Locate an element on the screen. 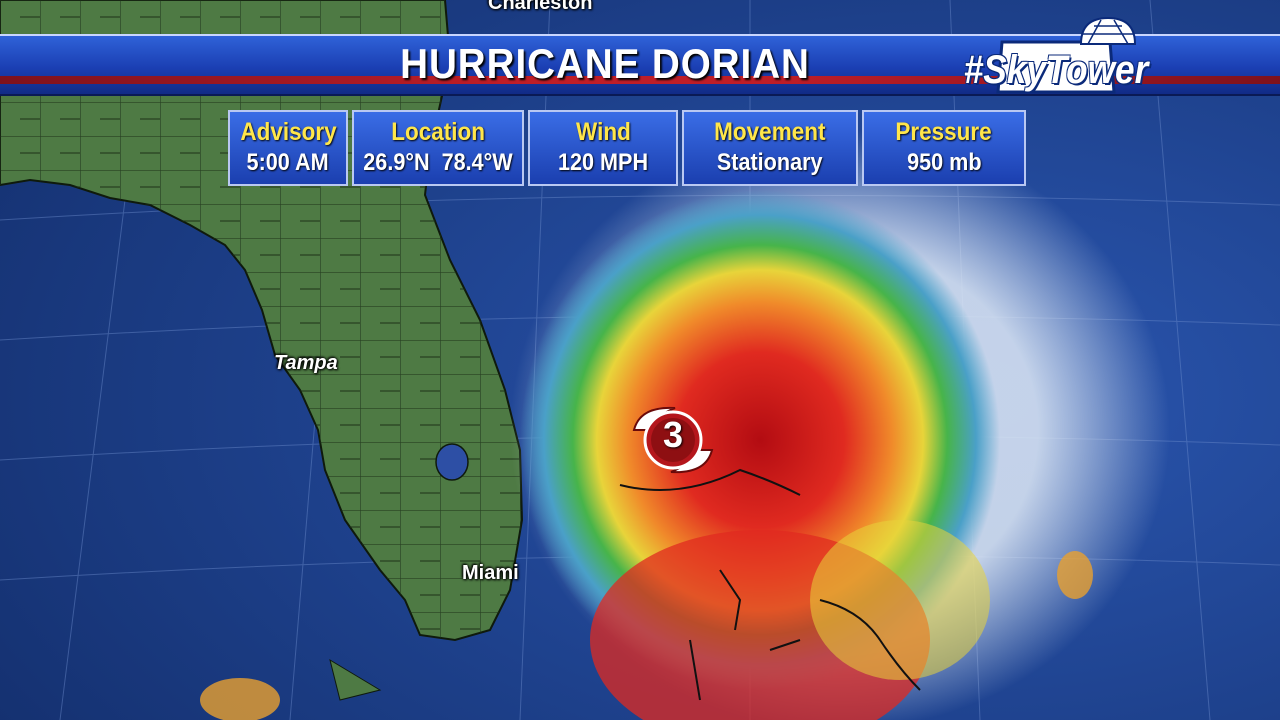 Image resolution: width=1280 pixels, height=720 pixels. movement-box: Movement Stationary is located at coordinates (770, 148).